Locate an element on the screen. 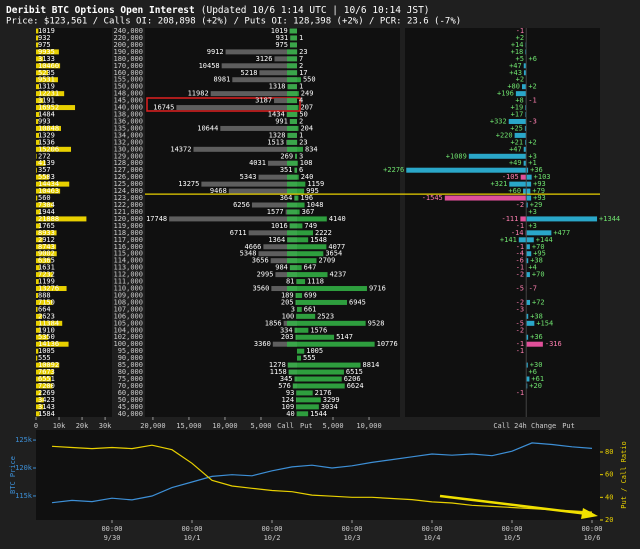  total-label: 2269 is located at coordinates (46, 393).